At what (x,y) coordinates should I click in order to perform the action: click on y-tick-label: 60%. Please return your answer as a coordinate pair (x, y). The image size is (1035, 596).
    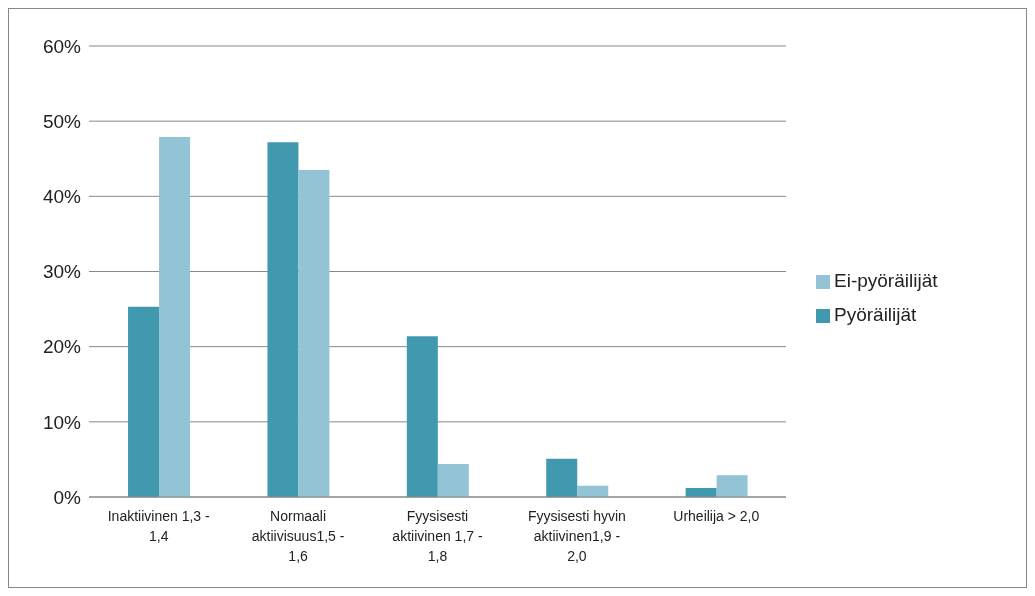
    Looking at the image, I should click on (62, 46).